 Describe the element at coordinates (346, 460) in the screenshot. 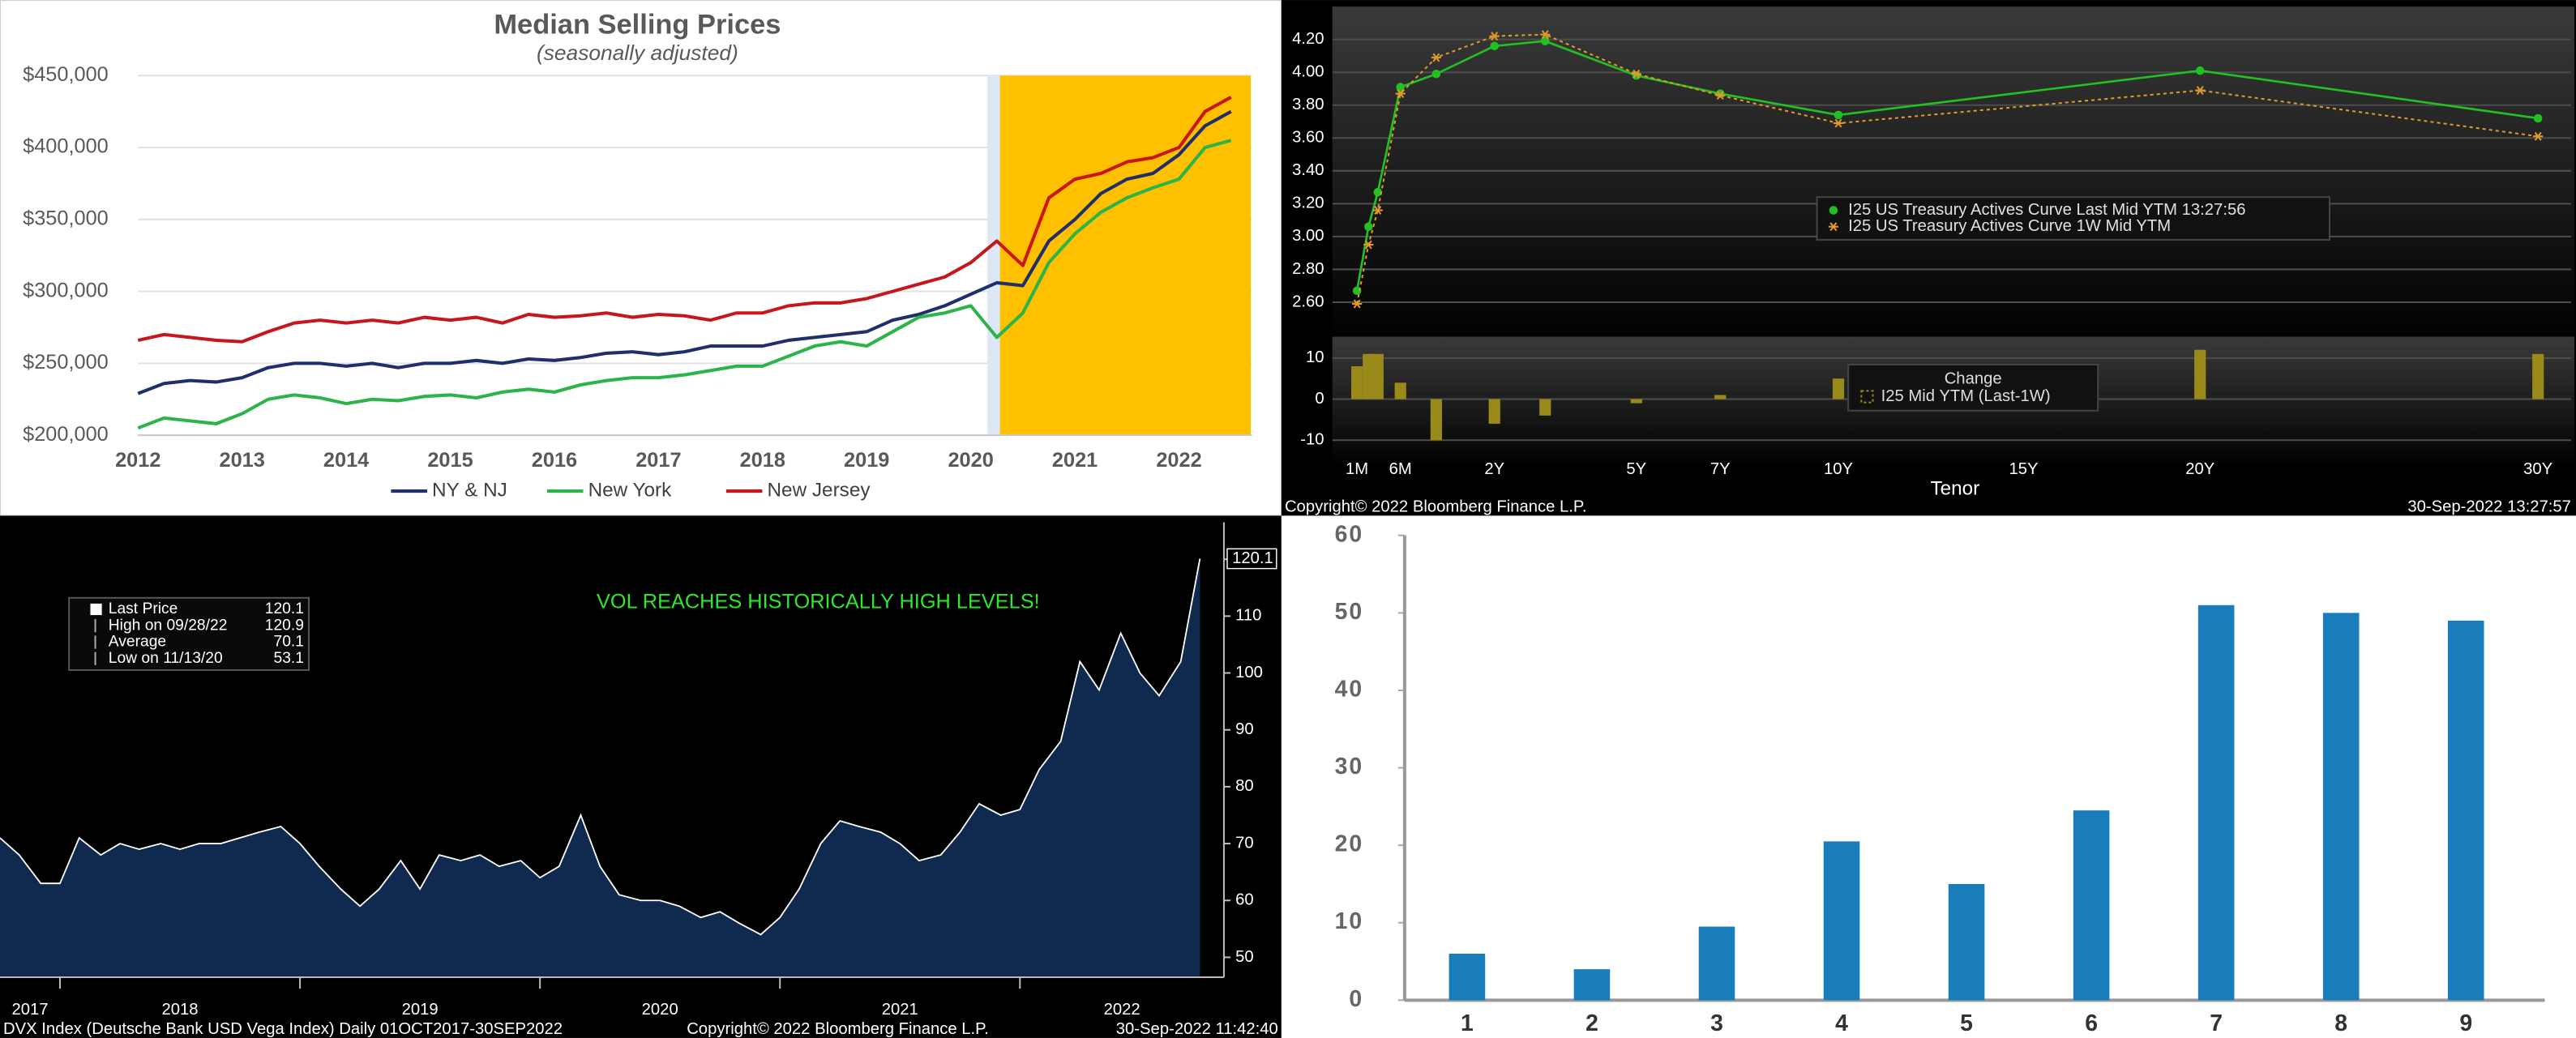

I see `x-tick-label: 2014` at that location.